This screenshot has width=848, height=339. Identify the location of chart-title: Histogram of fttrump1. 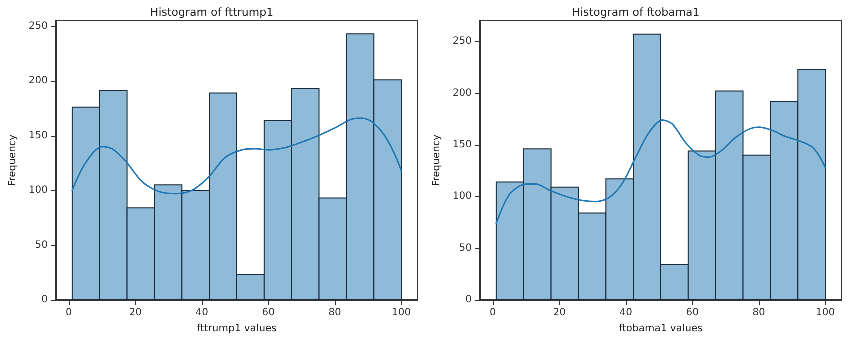
(212, 12).